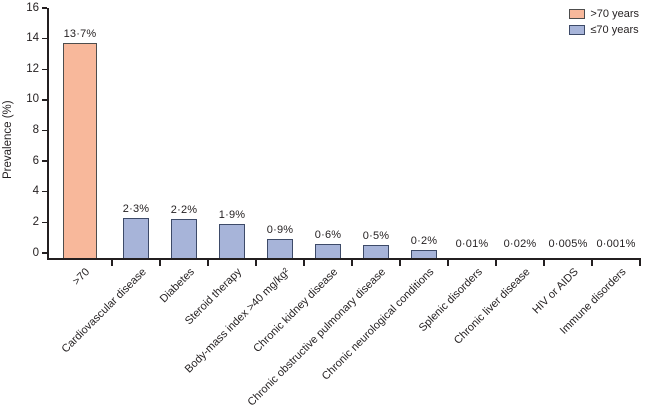 Image resolution: width=646 pixels, height=419 pixels. I want to click on y-tick-label: 2, so click(35, 221).